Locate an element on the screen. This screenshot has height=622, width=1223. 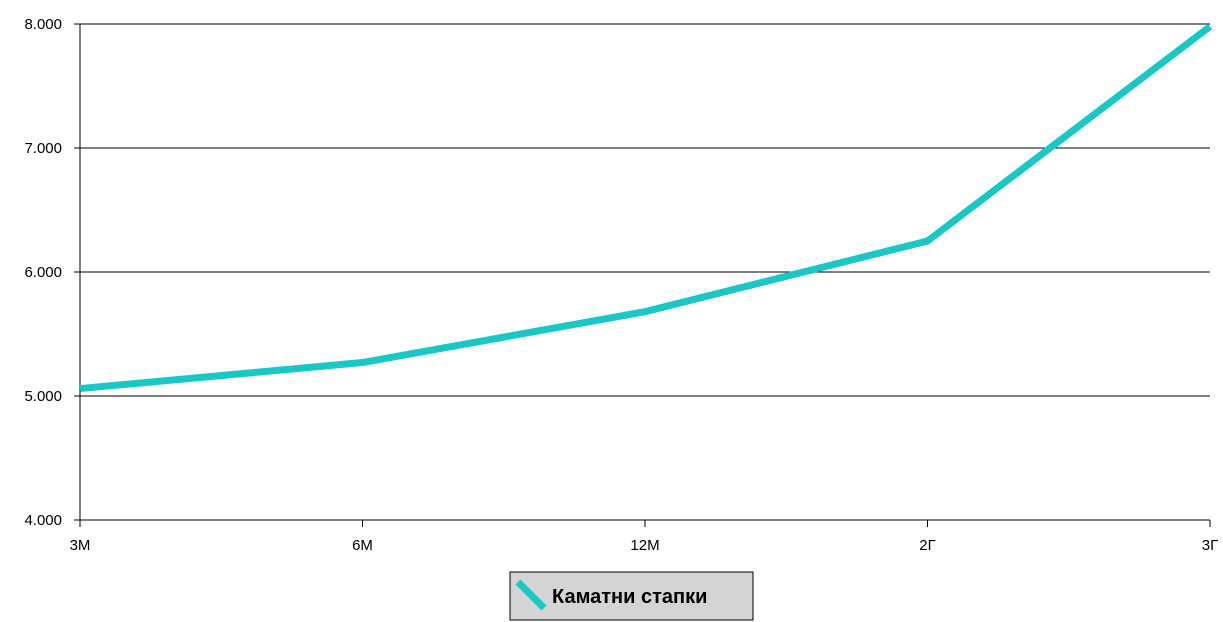
y-tick-label: 7.000 is located at coordinates (43, 148).